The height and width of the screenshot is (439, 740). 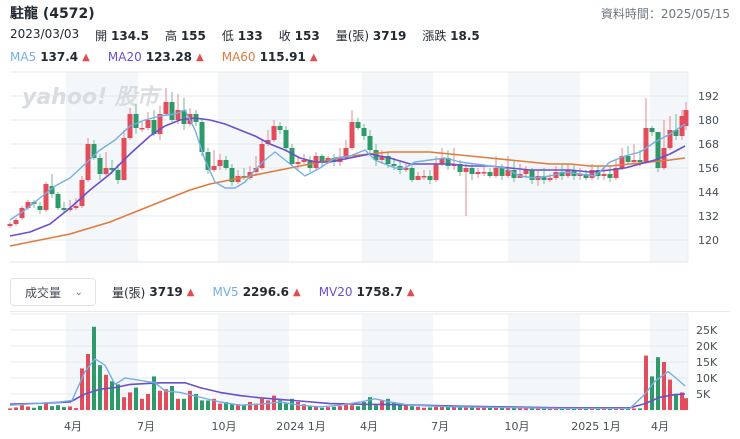 What do you see at coordinates (153, 292) in the screenshot?
I see `volume-legend: 量(張) 3719 ▲` at bounding box center [153, 292].